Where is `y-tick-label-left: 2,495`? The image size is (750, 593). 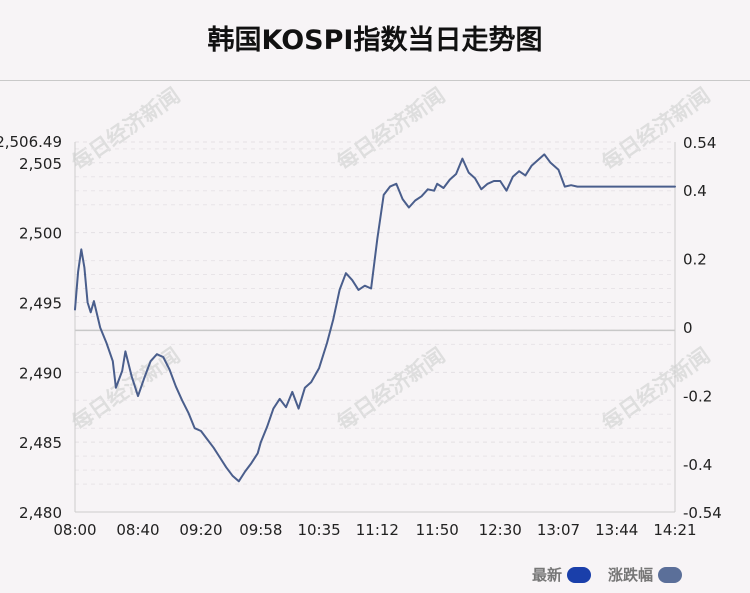
y-tick-label-left: 2,495 is located at coordinates (40, 303).